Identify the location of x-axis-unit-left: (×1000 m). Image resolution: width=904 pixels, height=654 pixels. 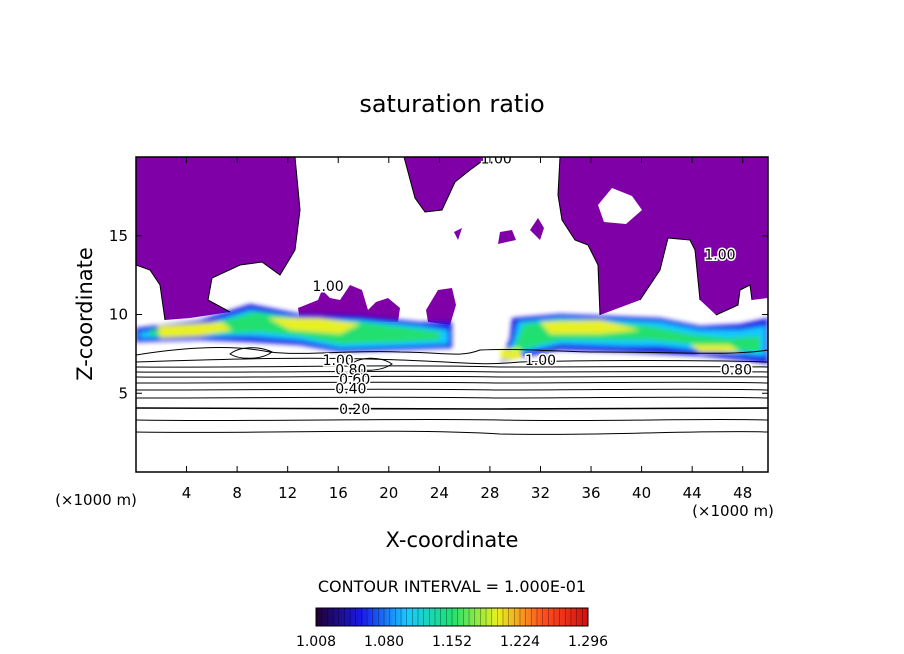
(96, 500).